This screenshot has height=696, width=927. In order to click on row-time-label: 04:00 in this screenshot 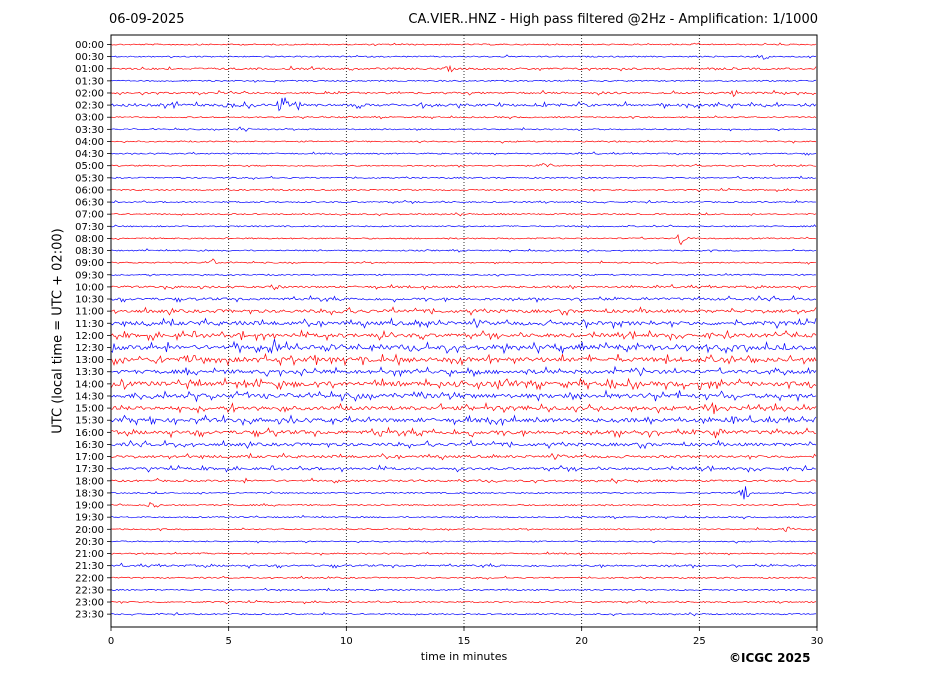, I will do `click(89, 142)`.